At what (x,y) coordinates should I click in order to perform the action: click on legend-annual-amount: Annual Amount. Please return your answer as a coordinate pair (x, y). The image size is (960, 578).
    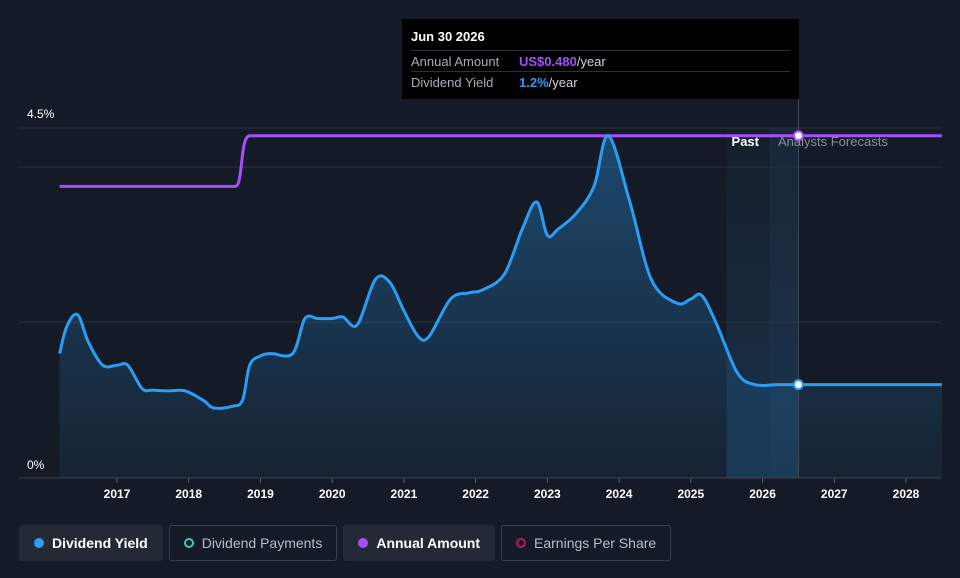
    Looking at the image, I should click on (419, 543).